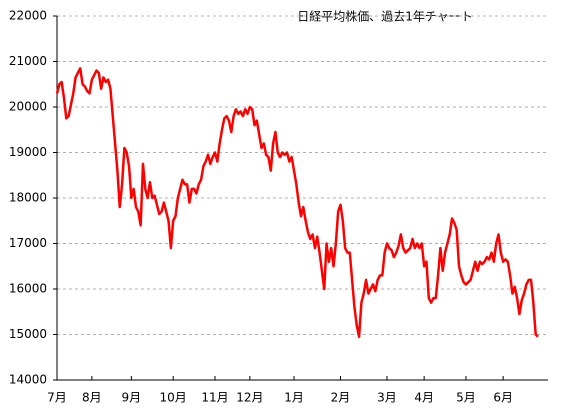 The width and height of the screenshot is (567, 415). I want to click on chart-title: 日経平均株価、過去1年チャート, so click(385, 16).